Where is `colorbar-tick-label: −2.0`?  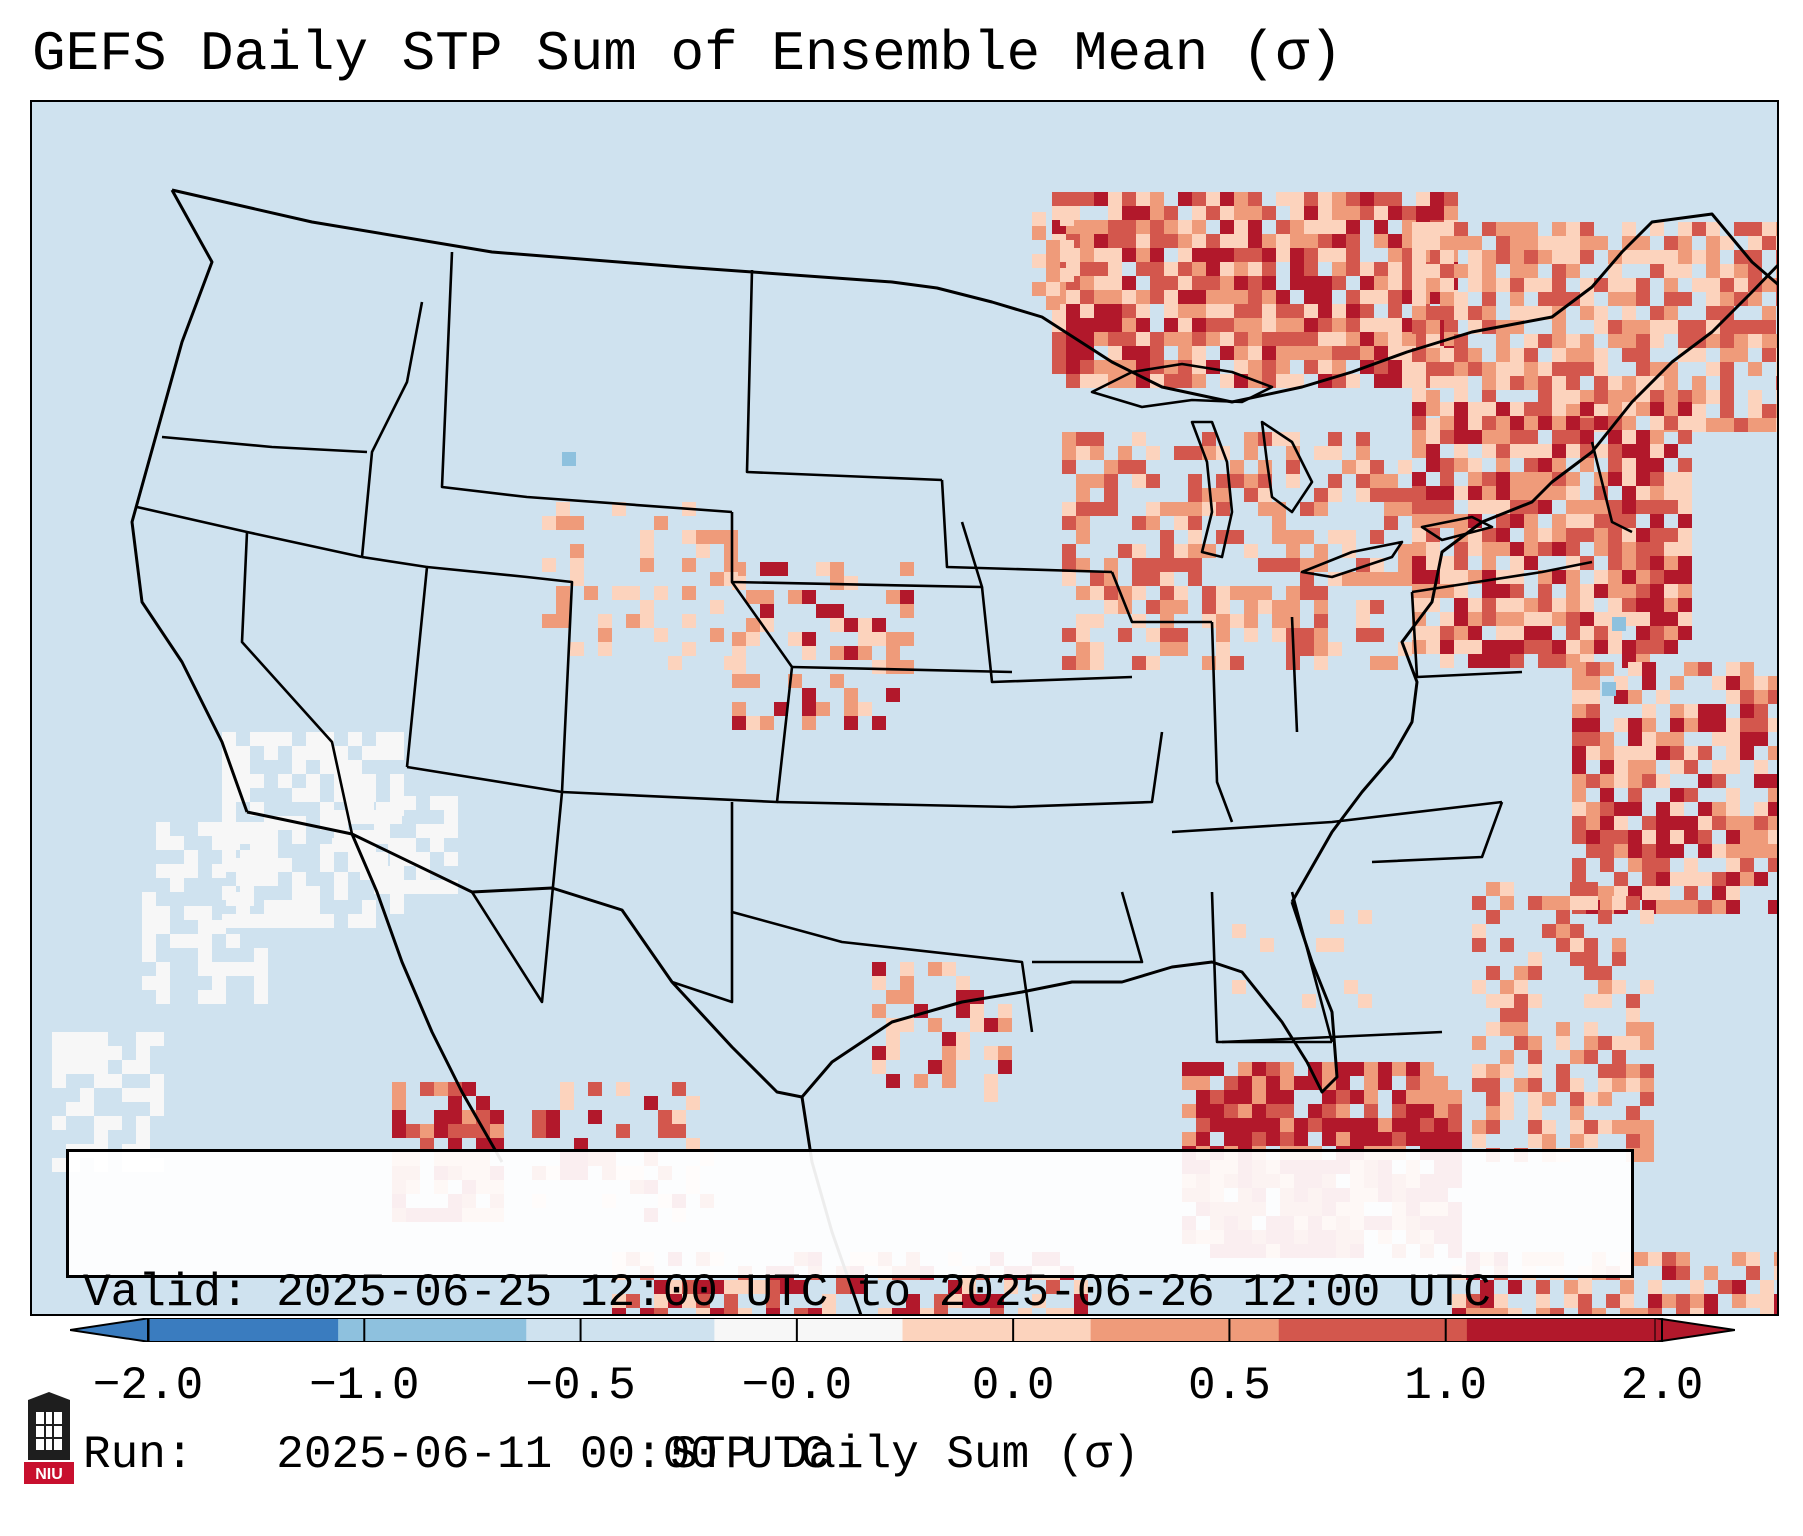 colorbar-tick-label: −2.0 is located at coordinates (148, 1386).